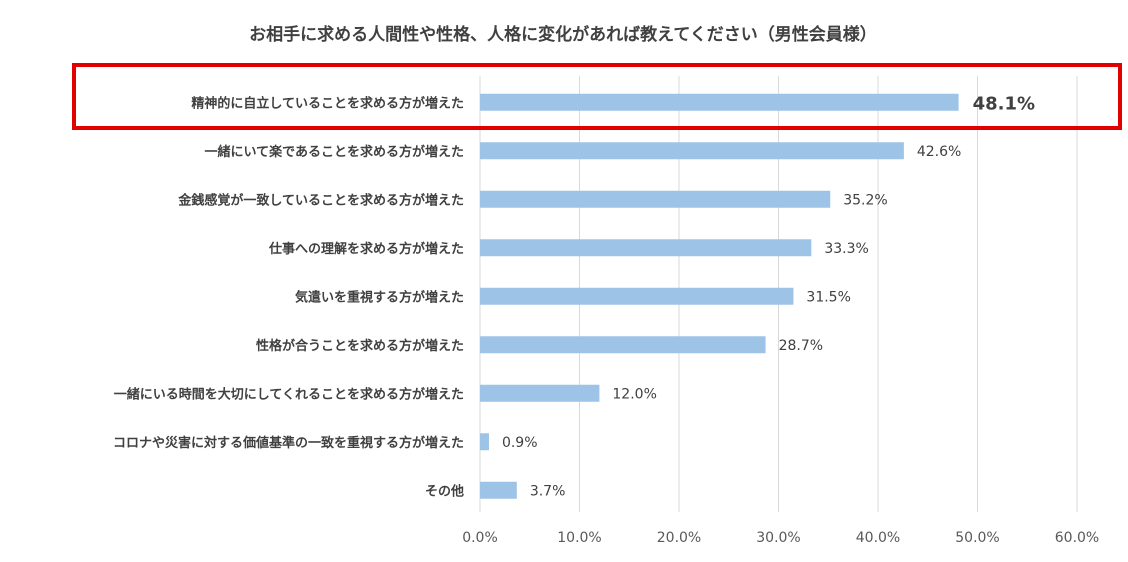  What do you see at coordinates (977, 538) in the screenshot?
I see `x-tick-label: 50.0%` at bounding box center [977, 538].